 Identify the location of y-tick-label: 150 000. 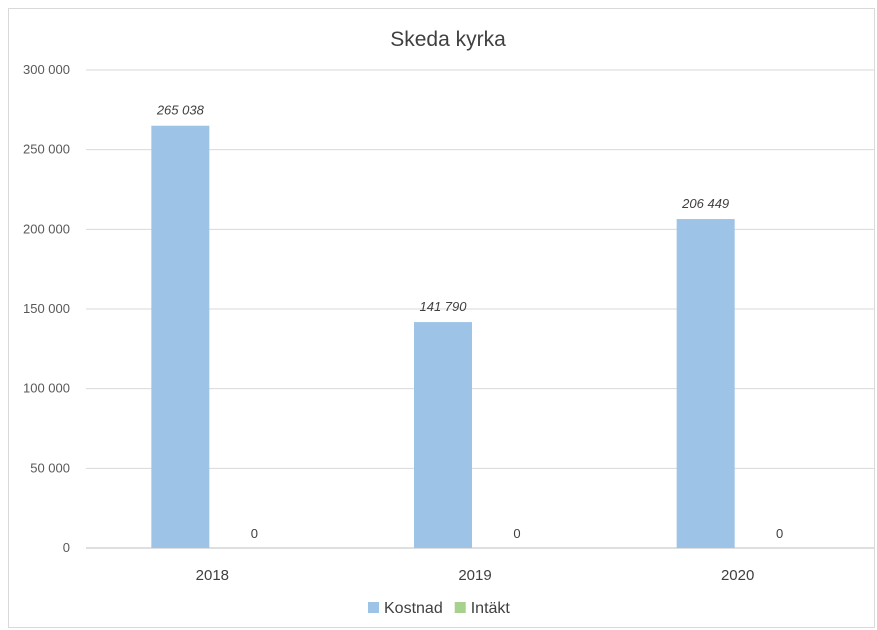
(46, 308).